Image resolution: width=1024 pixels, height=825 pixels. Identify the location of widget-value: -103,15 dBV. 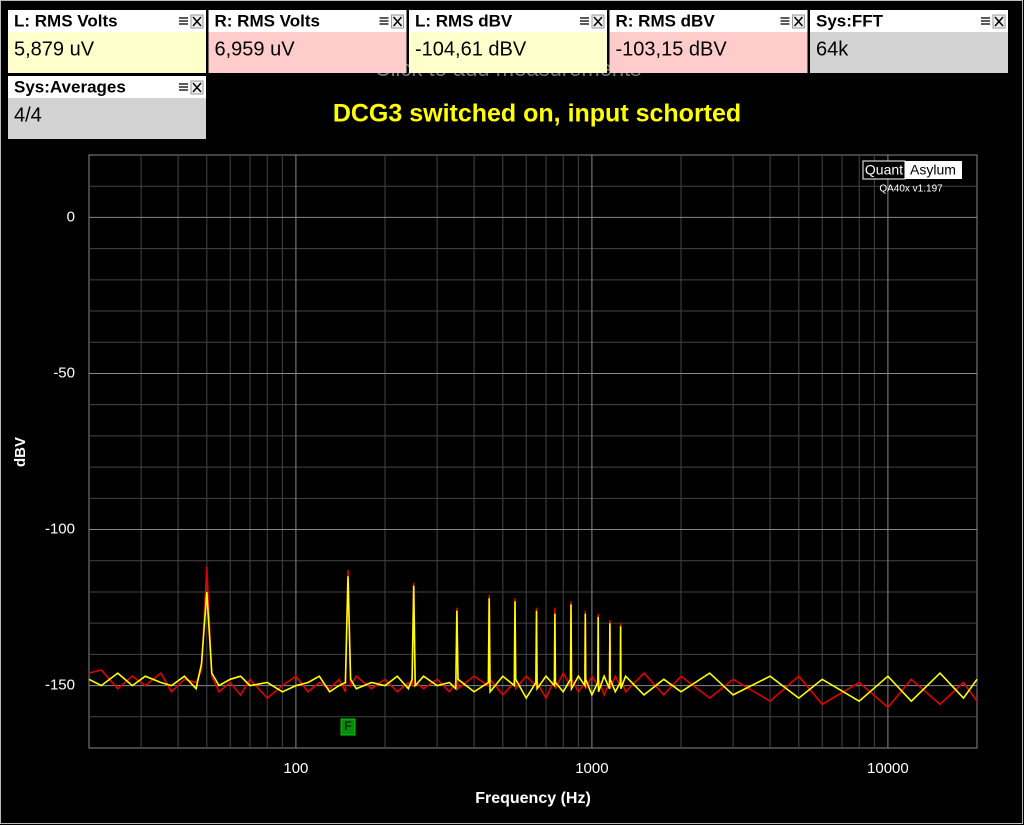
(672, 49).